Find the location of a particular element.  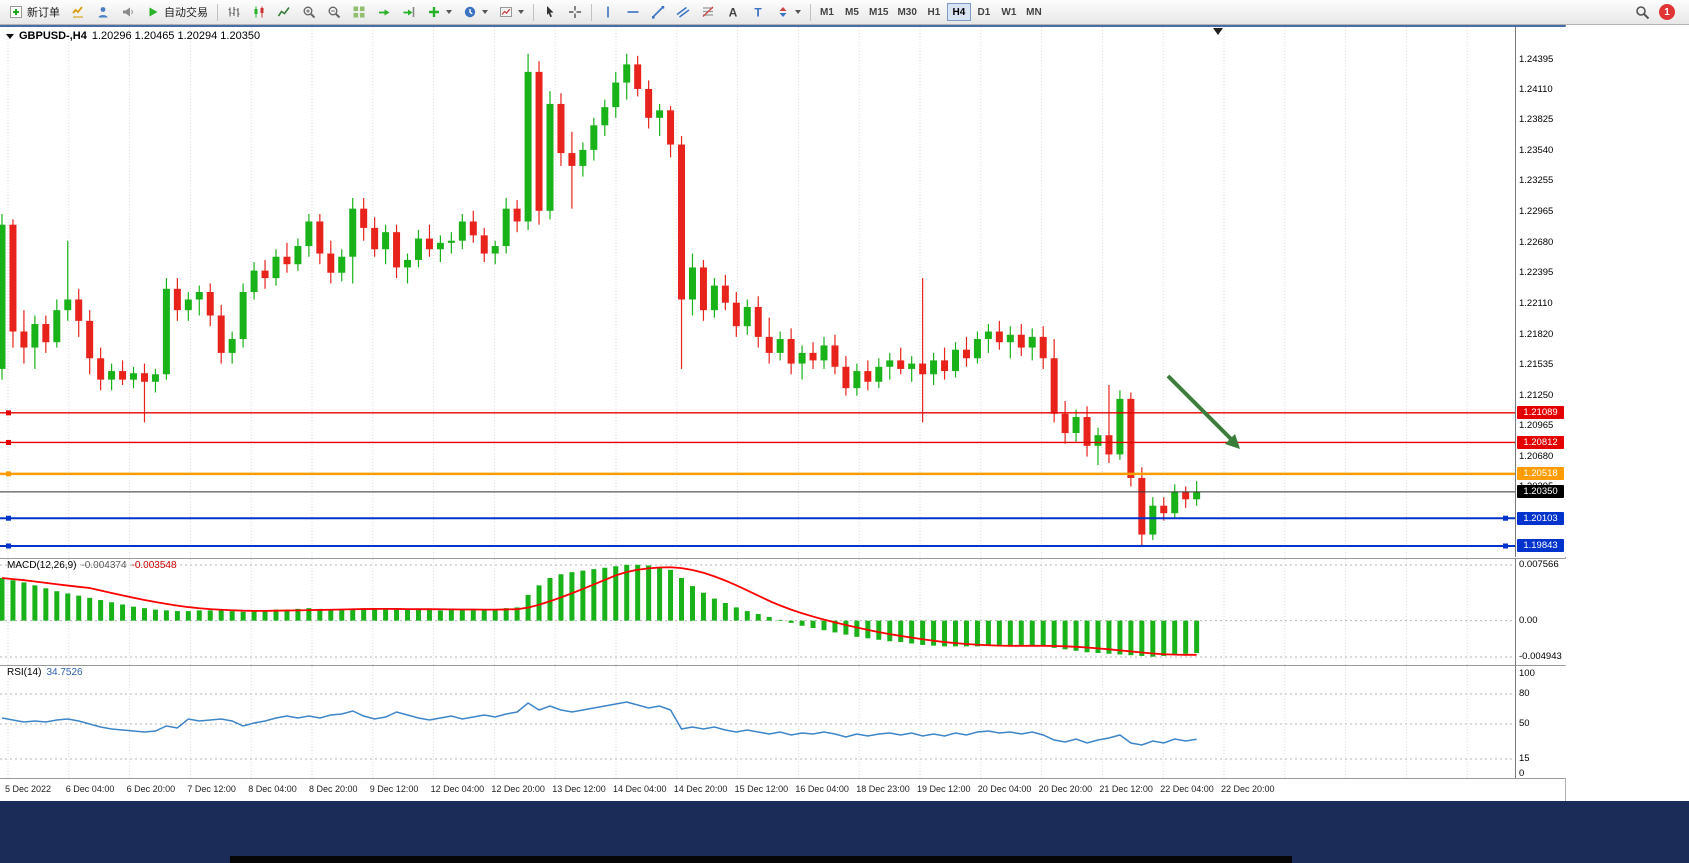

time-label: 18 Dec 23:00 is located at coordinates (883, 789).